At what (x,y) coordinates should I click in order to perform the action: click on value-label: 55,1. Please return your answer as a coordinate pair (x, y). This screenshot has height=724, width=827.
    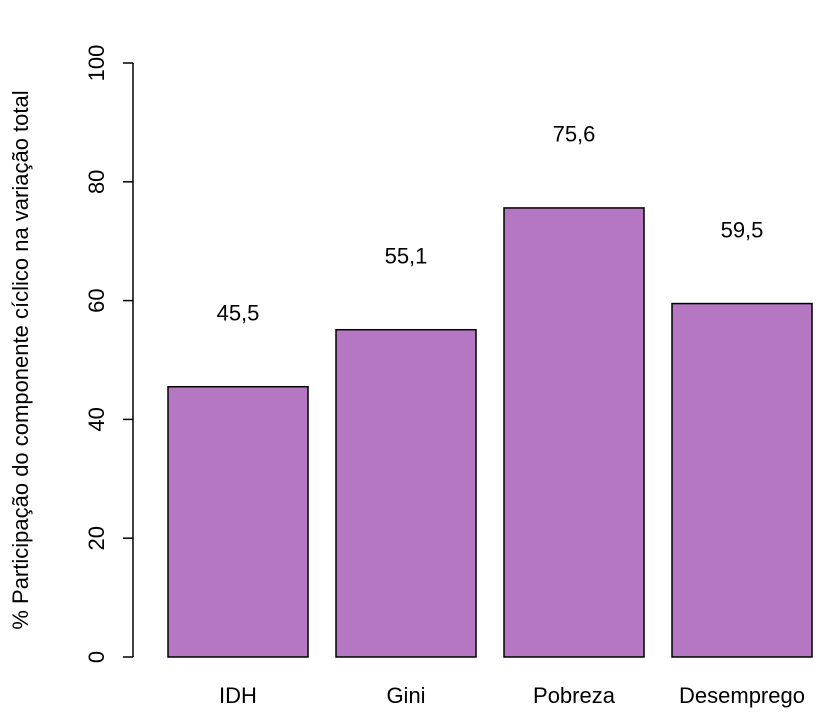
    Looking at the image, I should click on (406, 256).